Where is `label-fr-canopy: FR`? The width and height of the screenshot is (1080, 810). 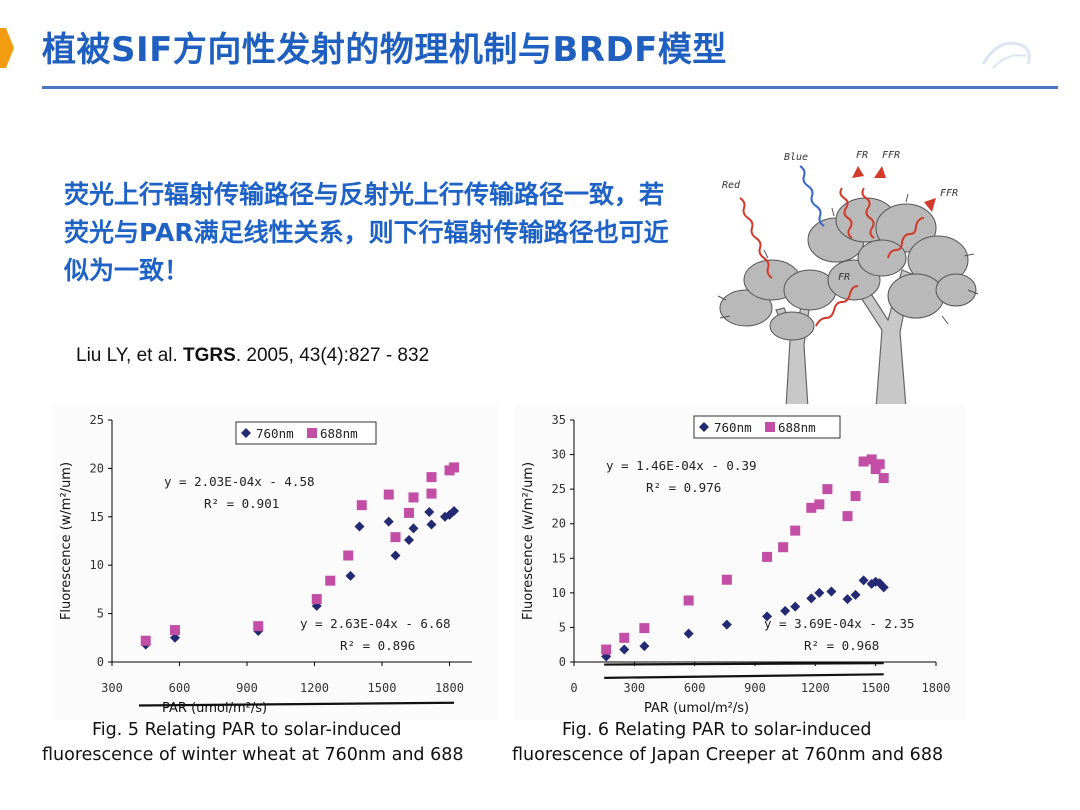
label-fr-canopy: FR is located at coordinates (844, 277).